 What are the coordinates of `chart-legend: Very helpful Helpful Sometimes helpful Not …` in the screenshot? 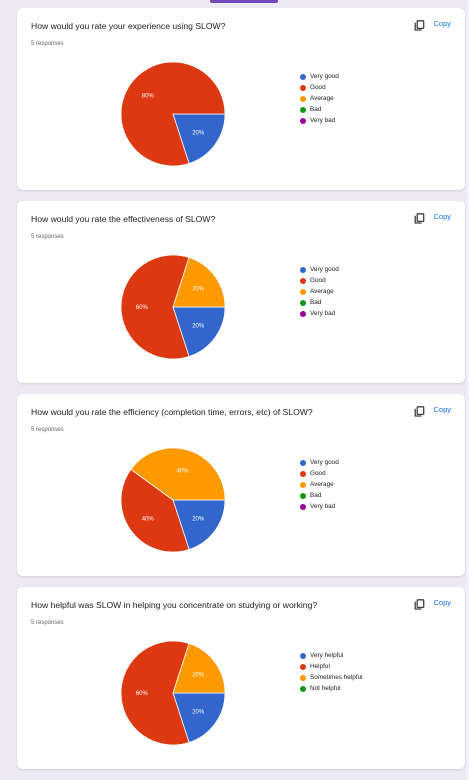 It's located at (331, 672).